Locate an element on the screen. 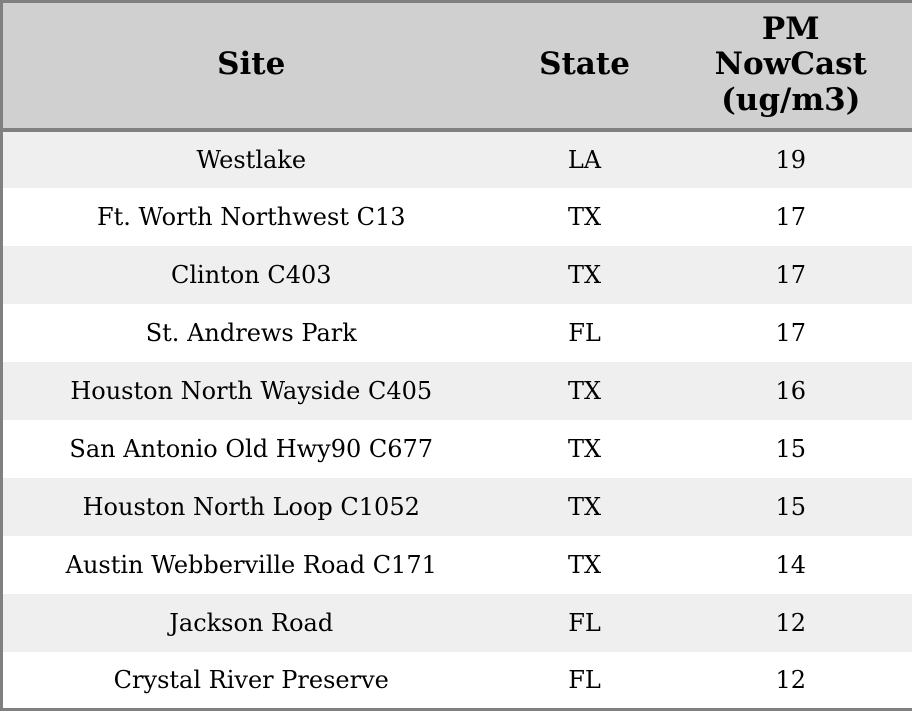  table-row: St. Andrews Park FL 17 is located at coordinates (456, 332).